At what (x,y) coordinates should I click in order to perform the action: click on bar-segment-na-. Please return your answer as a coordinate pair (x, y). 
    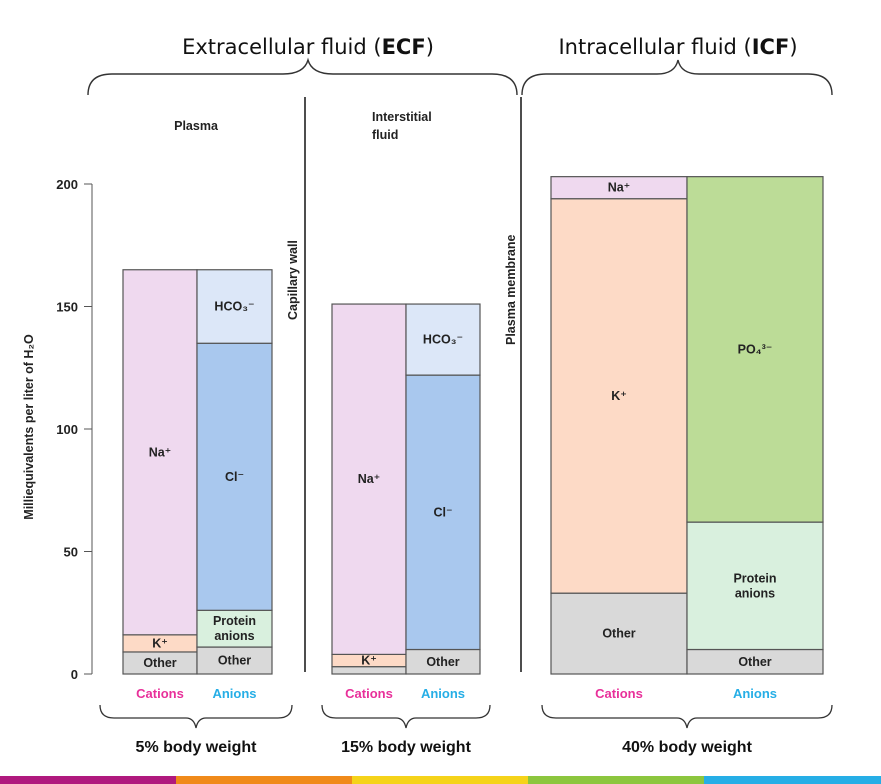
    Looking at the image, I should click on (369, 479).